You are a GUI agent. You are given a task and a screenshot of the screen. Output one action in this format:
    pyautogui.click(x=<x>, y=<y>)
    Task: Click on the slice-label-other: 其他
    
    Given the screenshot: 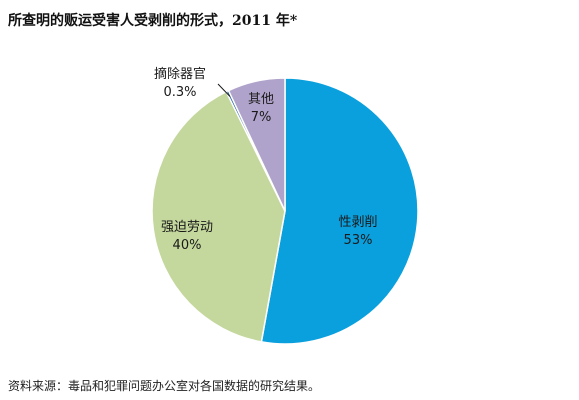 What is the action you would take?
    pyautogui.click(x=261, y=99)
    